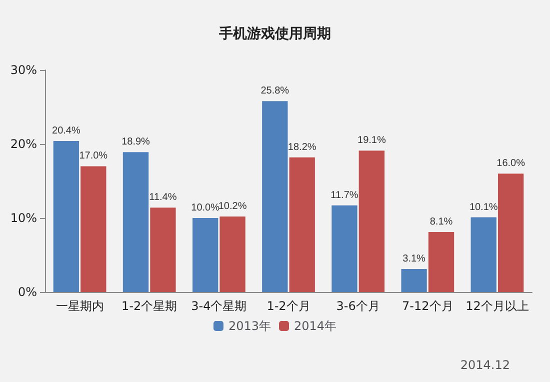 The height and width of the screenshot is (382, 550). What do you see at coordinates (275, 91) in the screenshot?
I see `data-label: 25.8%` at bounding box center [275, 91].